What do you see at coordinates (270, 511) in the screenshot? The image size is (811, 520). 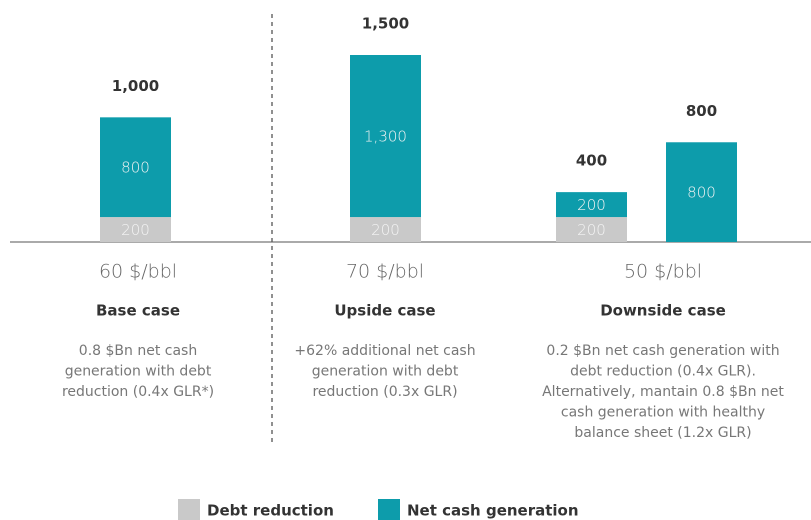 I see `legend-label: Debt reduction` at bounding box center [270, 511].